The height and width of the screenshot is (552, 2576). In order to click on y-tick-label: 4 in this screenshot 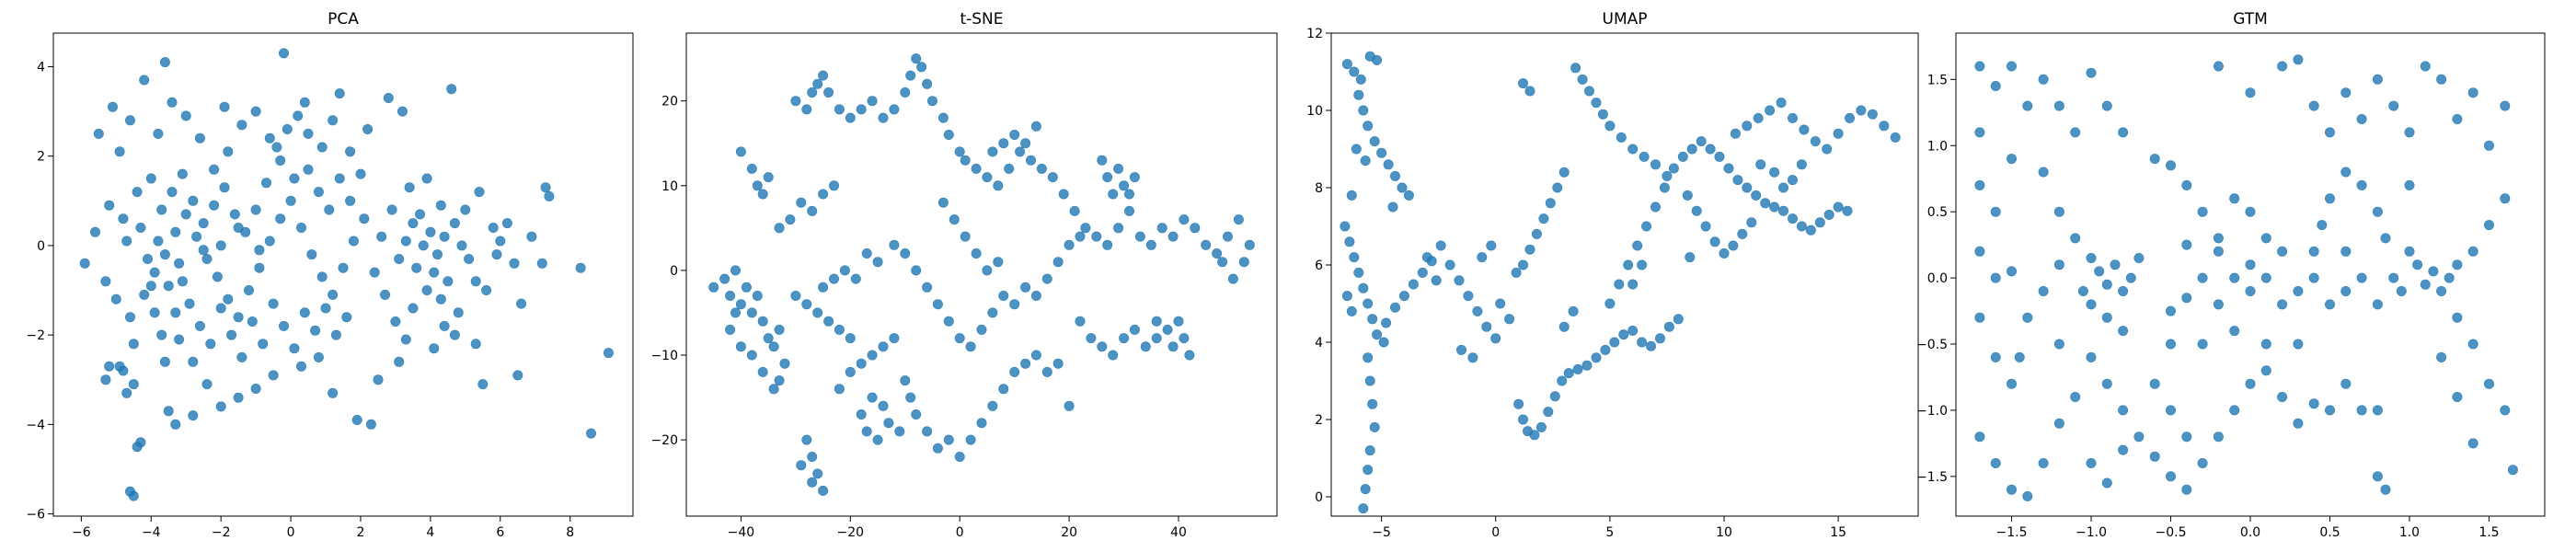, I will do `click(41, 67)`.